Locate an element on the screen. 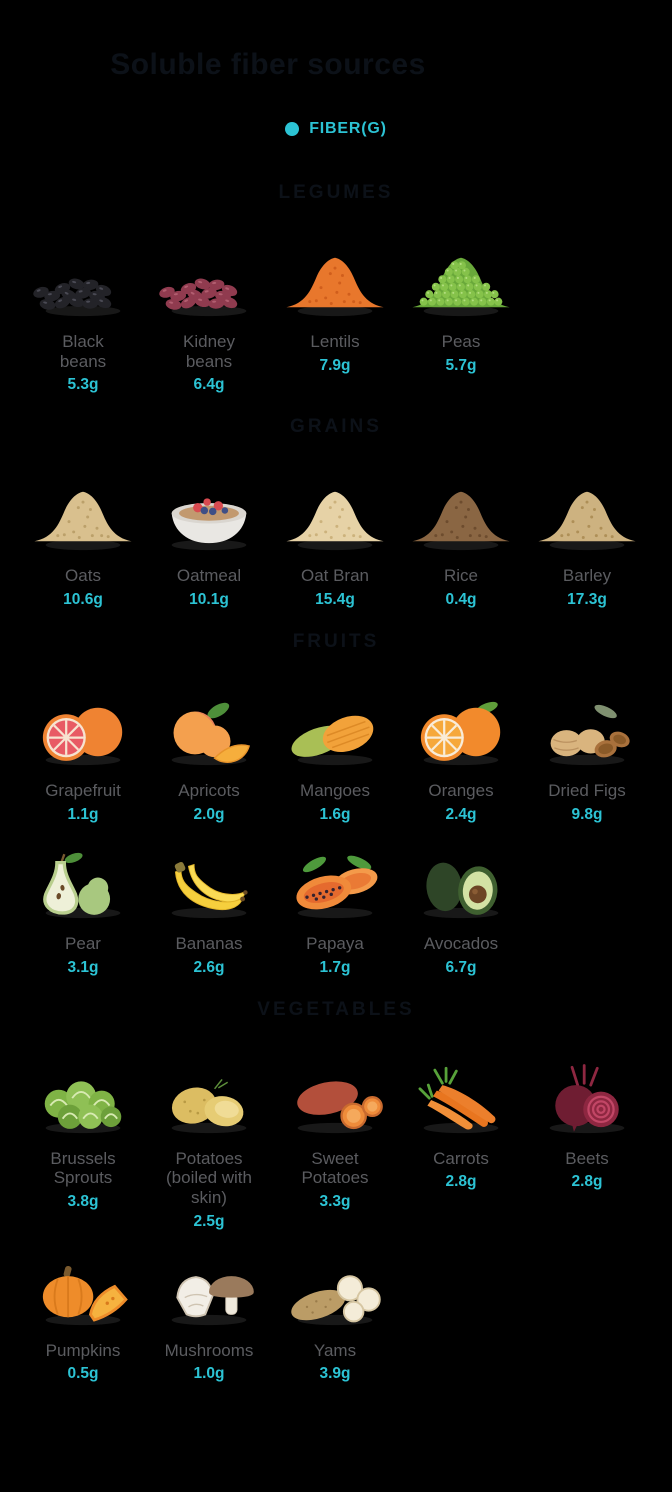 Image resolution: width=672 pixels, height=1492 pixels. food-name: Potatoes (boiled with skin) is located at coordinates (209, 1178).